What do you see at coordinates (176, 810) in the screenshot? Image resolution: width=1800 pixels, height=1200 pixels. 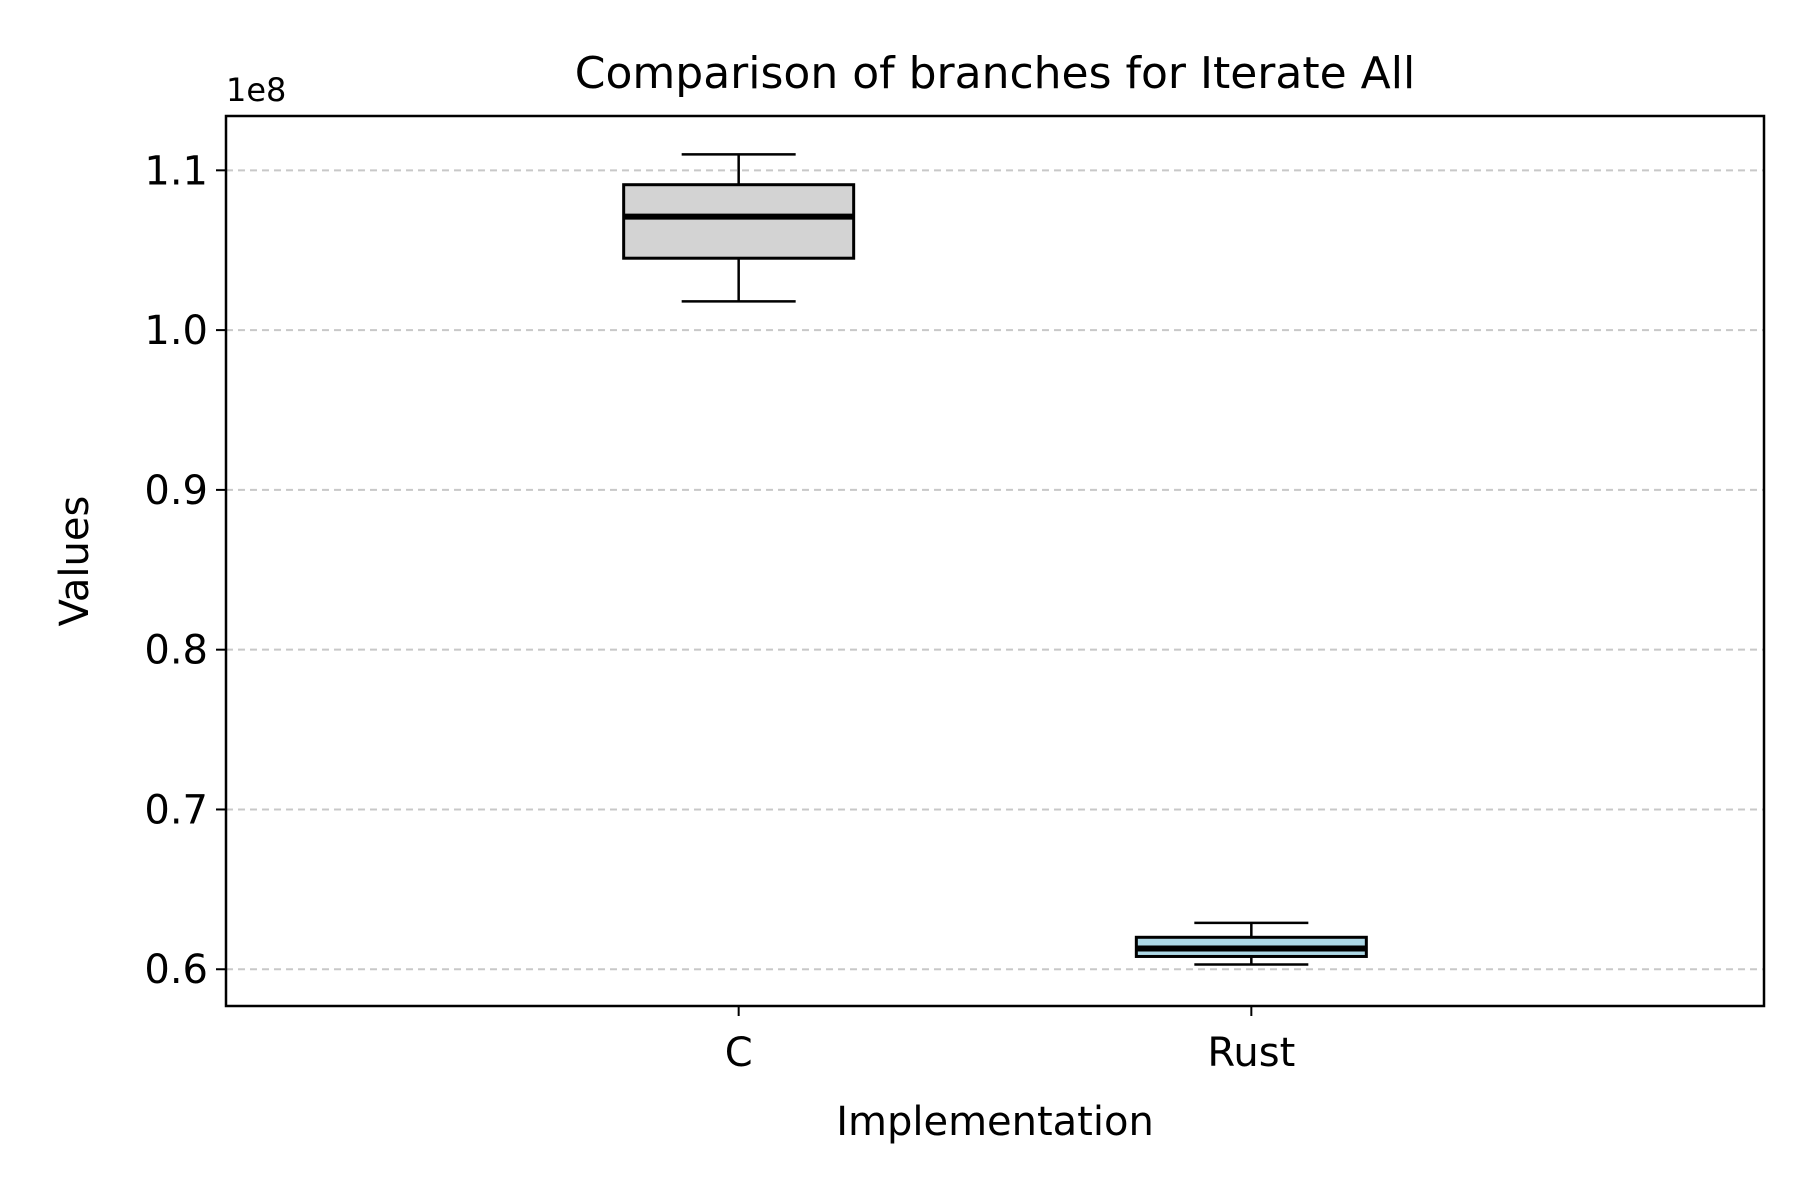 I see `y-tick-label: 0.7` at bounding box center [176, 810].